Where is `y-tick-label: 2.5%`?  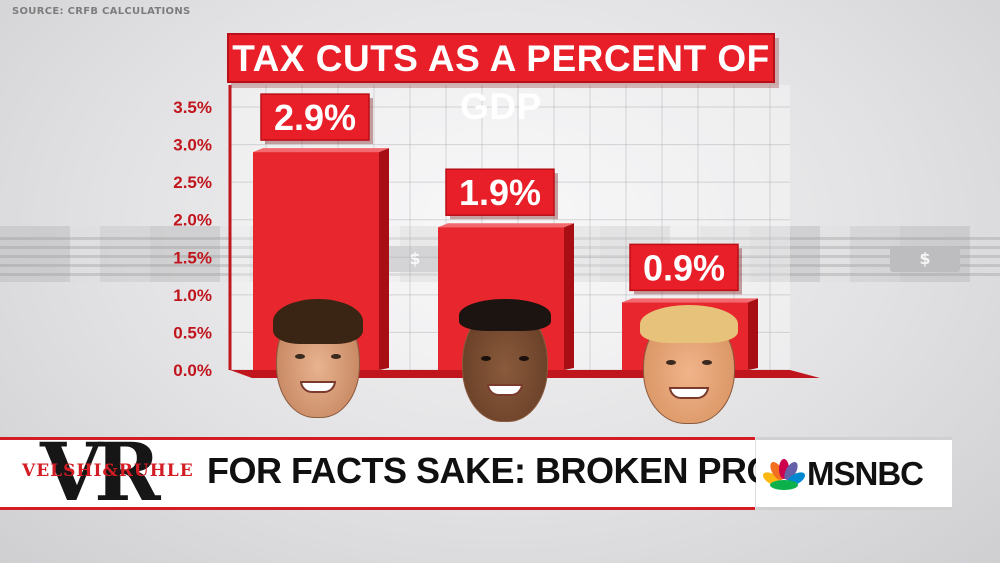
y-tick-label: 2.5% is located at coordinates (192, 182).